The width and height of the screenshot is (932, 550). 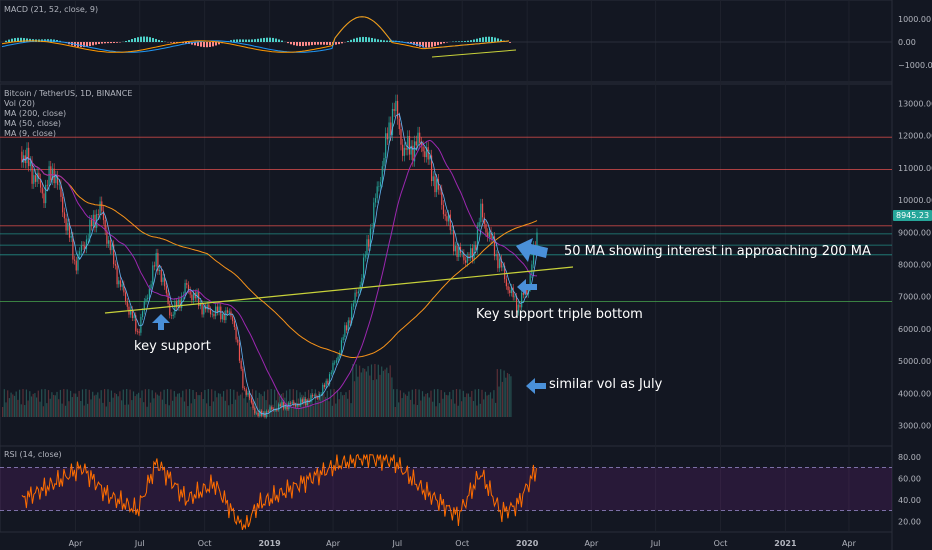 What do you see at coordinates (474, 53) in the screenshot?
I see `macd-trend-line` at bounding box center [474, 53].